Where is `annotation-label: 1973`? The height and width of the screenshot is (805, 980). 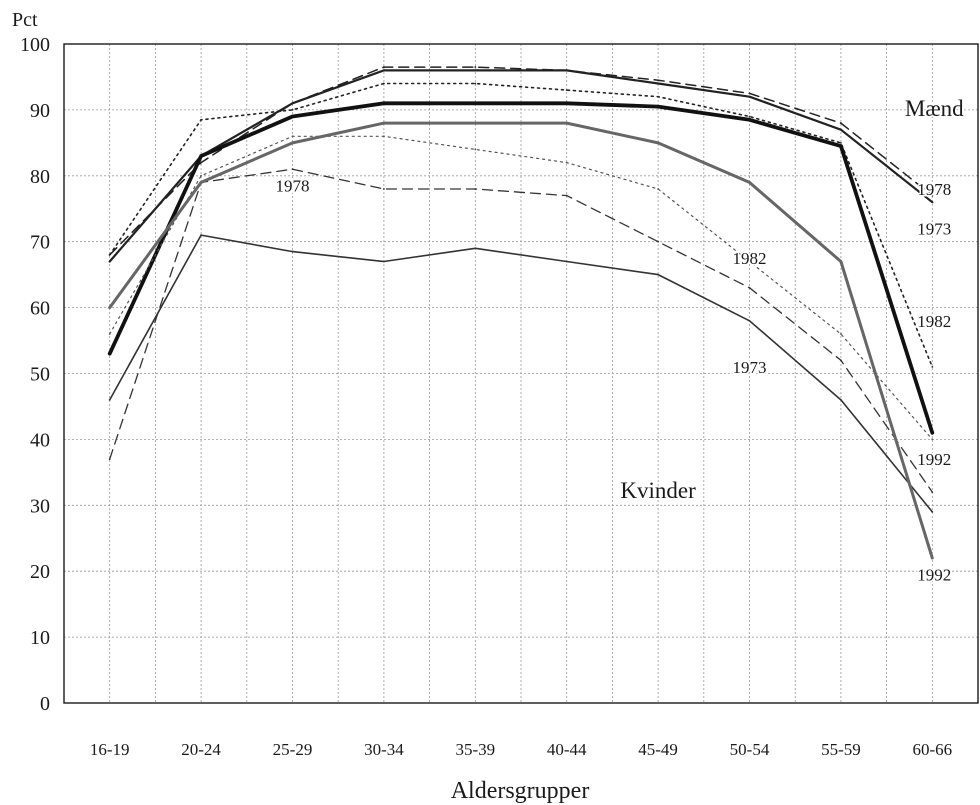 annotation-label: 1973 is located at coordinates (750, 367).